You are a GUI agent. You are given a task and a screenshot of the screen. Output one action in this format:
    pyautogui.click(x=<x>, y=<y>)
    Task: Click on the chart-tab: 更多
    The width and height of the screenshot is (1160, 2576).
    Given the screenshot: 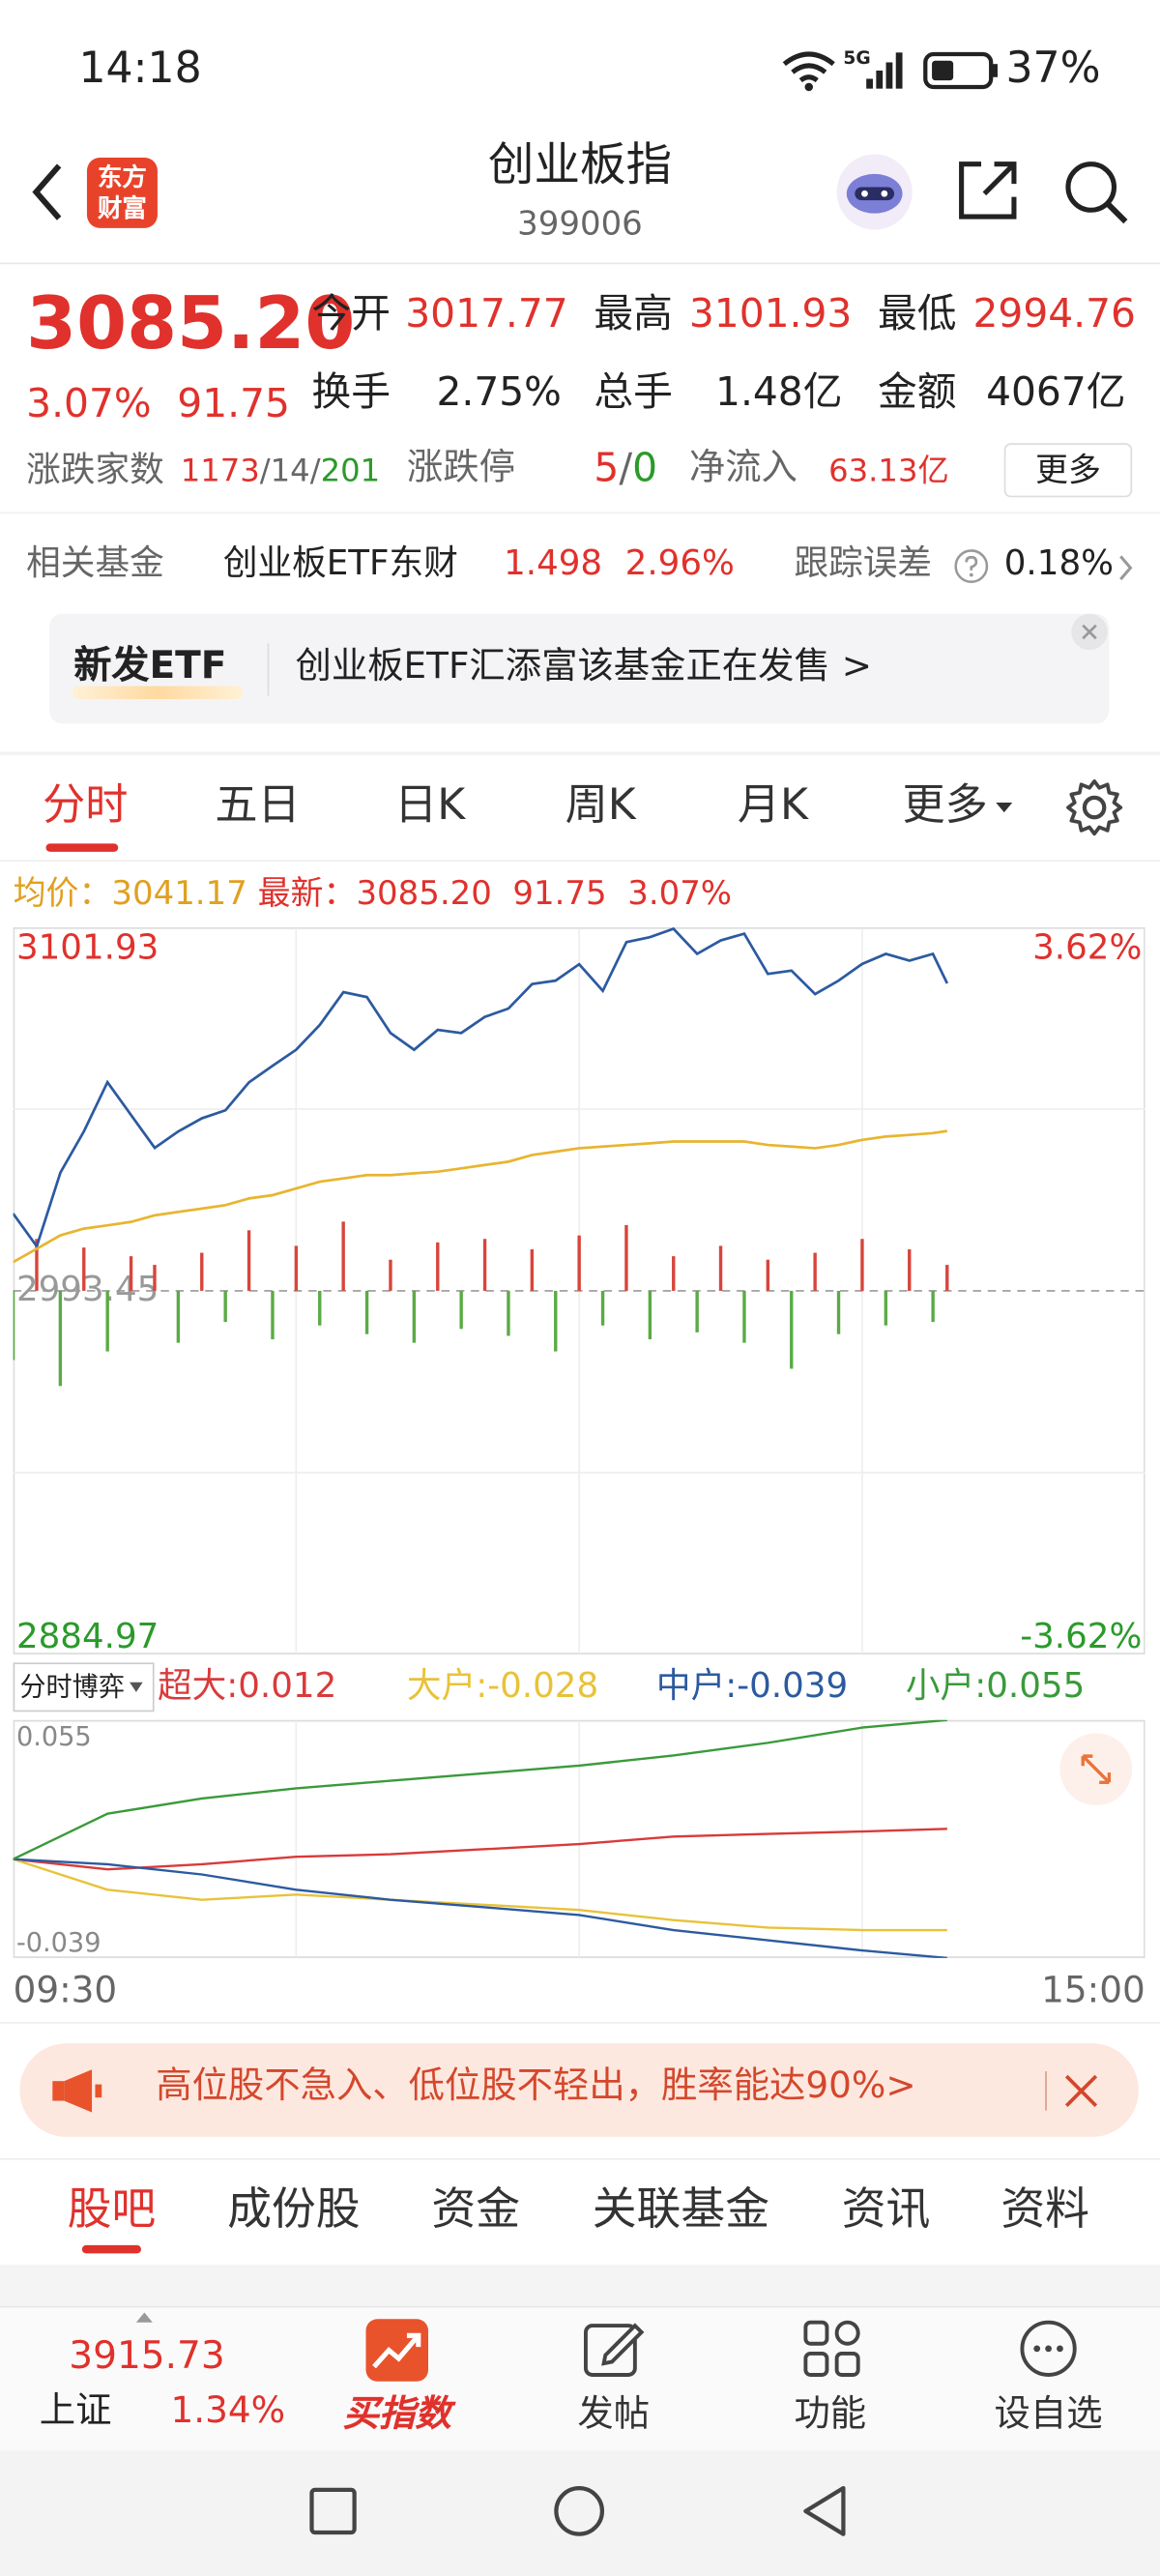 What is the action you would take?
    pyautogui.click(x=945, y=805)
    